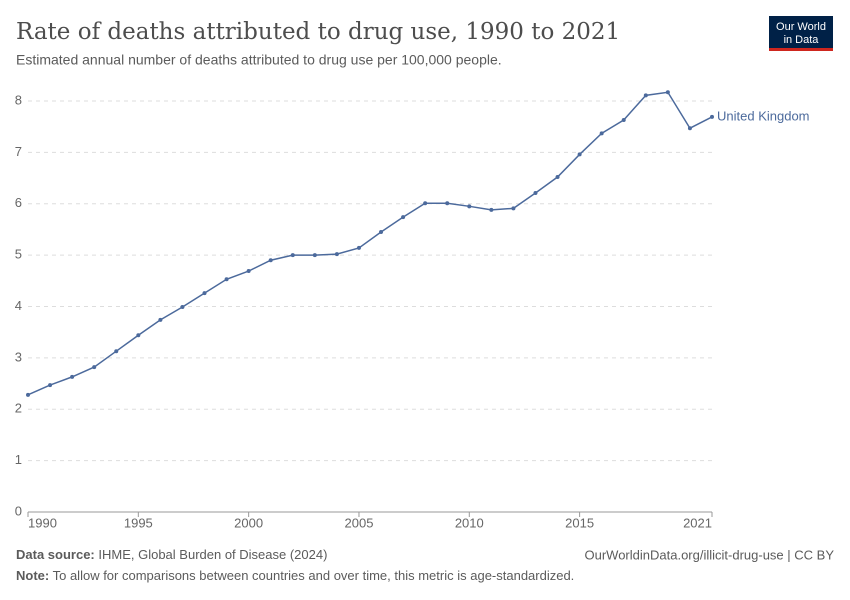 Image resolution: width=850 pixels, height=600 pixels. Describe the element at coordinates (697, 522) in the screenshot. I see `x-tick-label: 2021` at that location.